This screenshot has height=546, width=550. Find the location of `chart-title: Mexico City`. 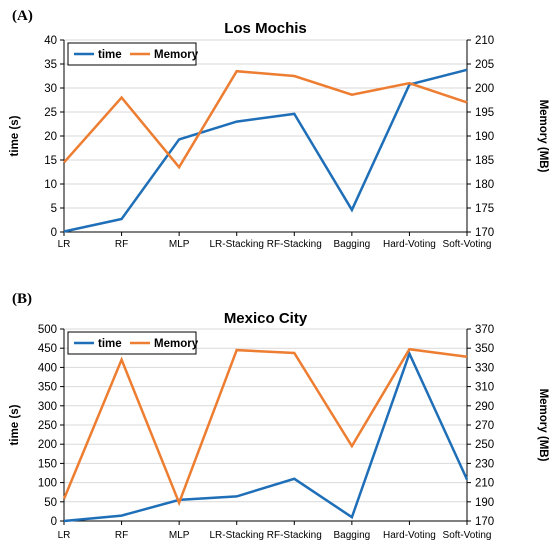

chart-title: Mexico City is located at coordinates (266, 318).